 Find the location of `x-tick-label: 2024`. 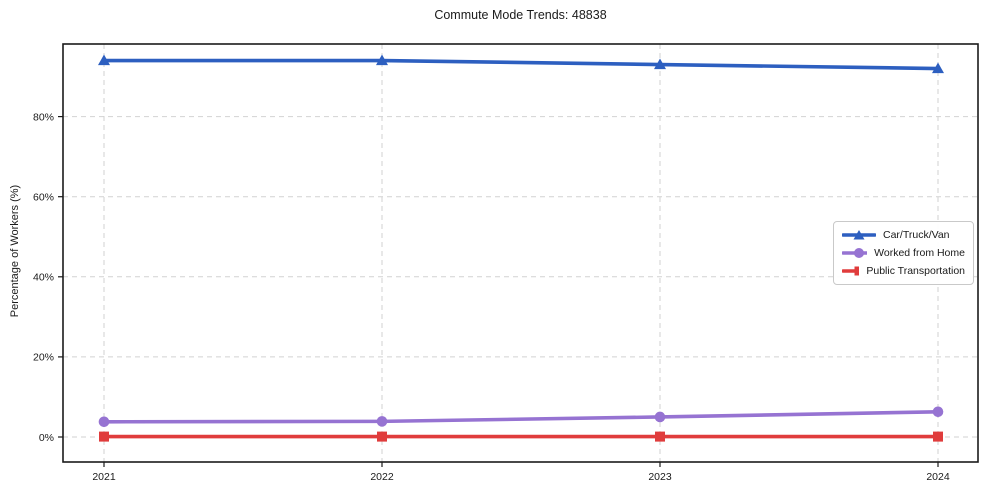

x-tick-label: 2024 is located at coordinates (938, 477).